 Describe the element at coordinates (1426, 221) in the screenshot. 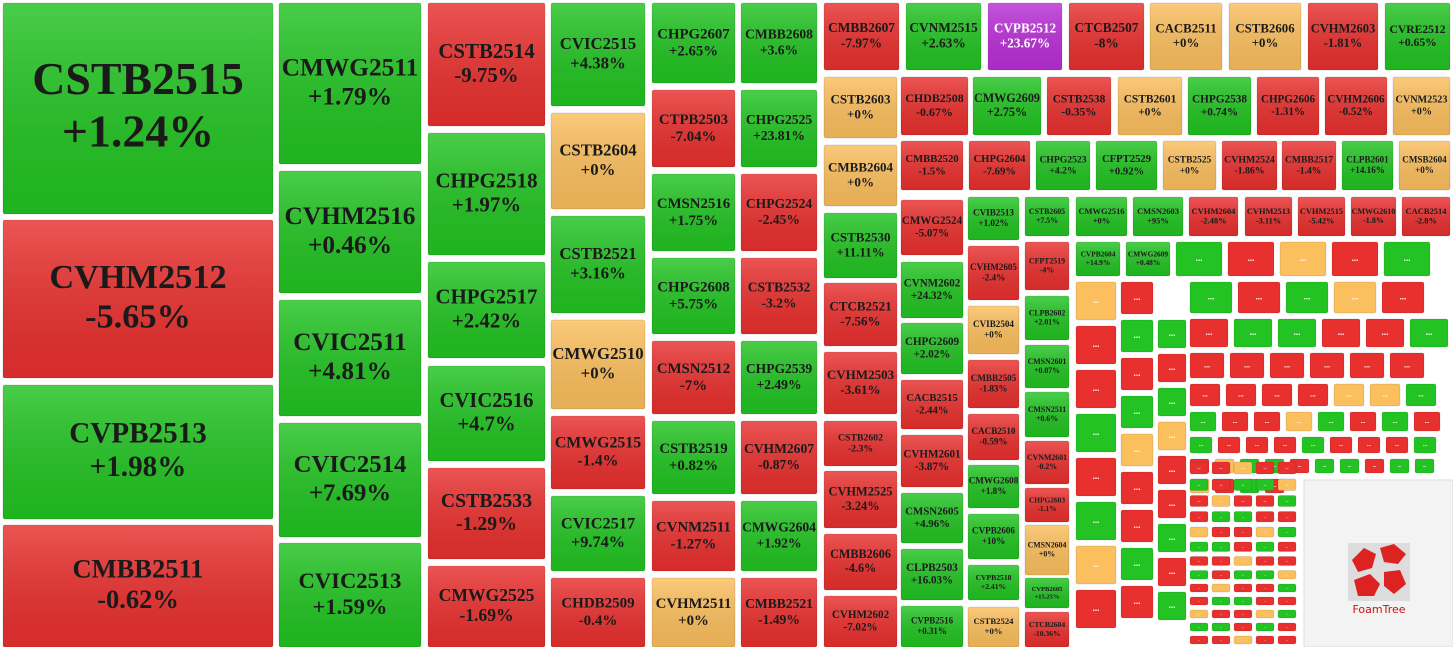

I see `tile-change: -2.8%` at that location.